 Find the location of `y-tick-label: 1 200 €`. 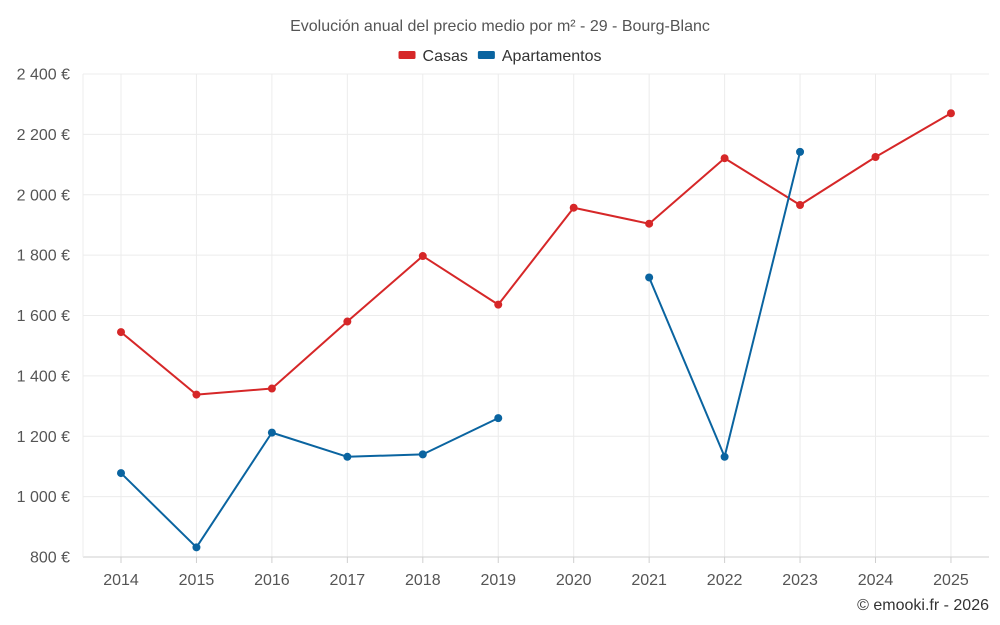

y-tick-label: 1 200 € is located at coordinates (43, 437).